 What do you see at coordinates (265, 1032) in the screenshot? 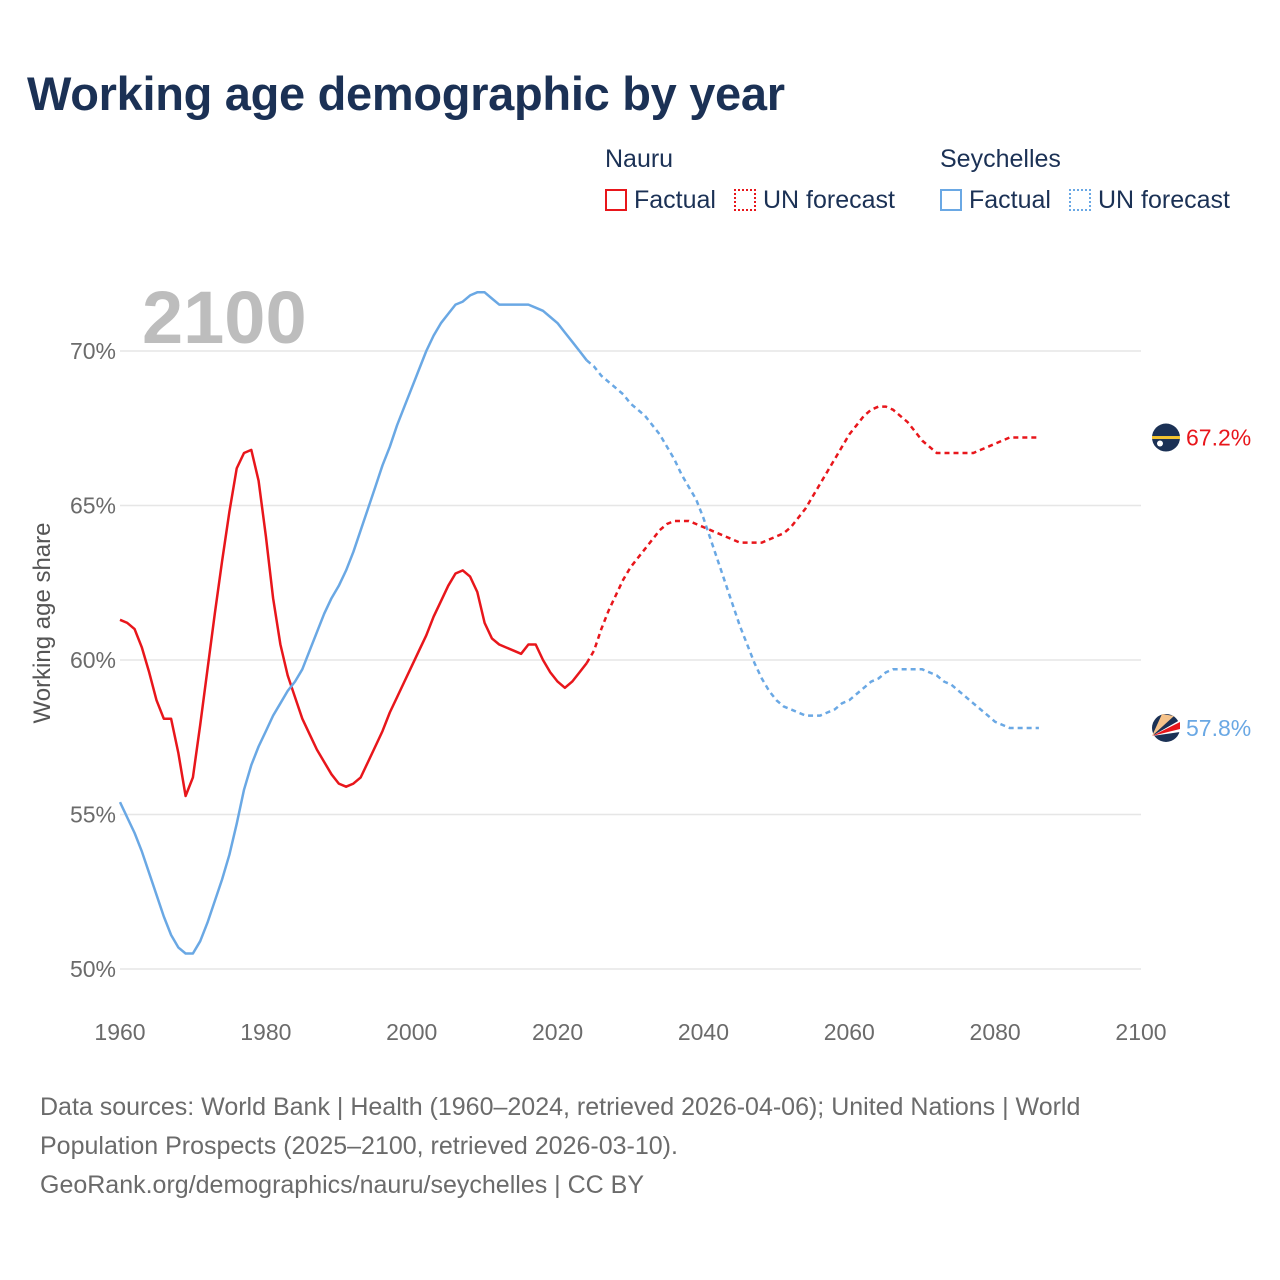
I see `x-tick-label: 1980` at bounding box center [265, 1032].